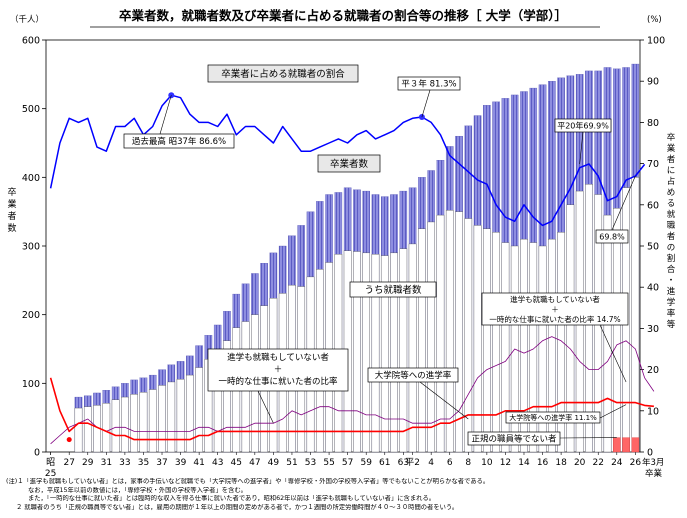 The height and width of the screenshot is (518, 687). What do you see at coordinates (403, 463) in the screenshot?
I see `x-tick-label: 63` at bounding box center [403, 463].